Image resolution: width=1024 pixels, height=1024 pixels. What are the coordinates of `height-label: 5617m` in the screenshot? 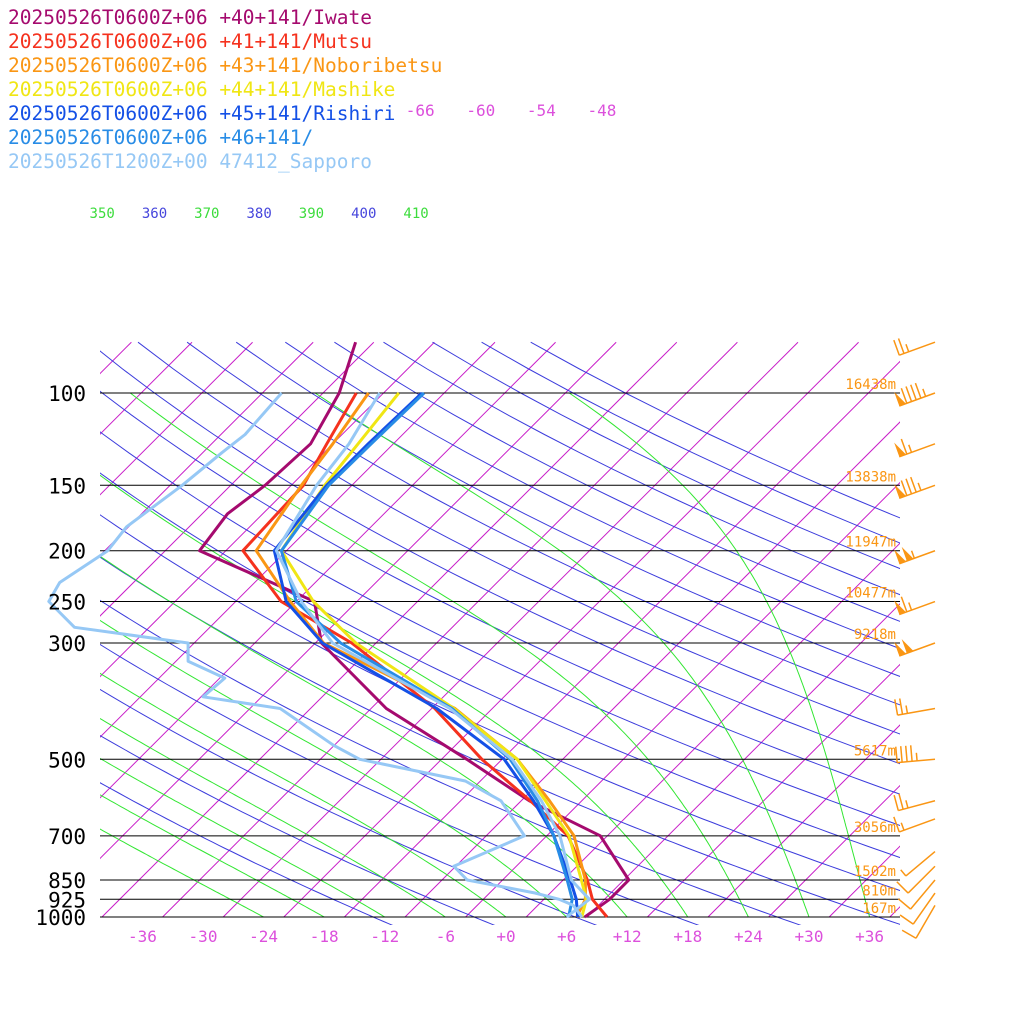 It's located at (875, 751).